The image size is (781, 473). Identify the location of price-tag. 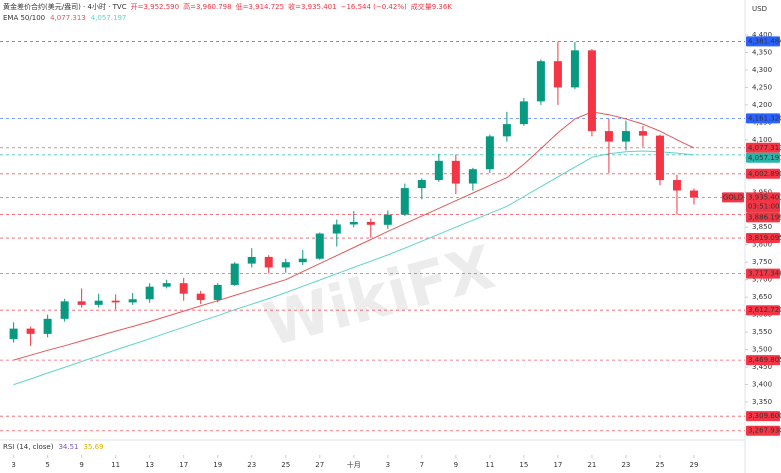
(733, 197).